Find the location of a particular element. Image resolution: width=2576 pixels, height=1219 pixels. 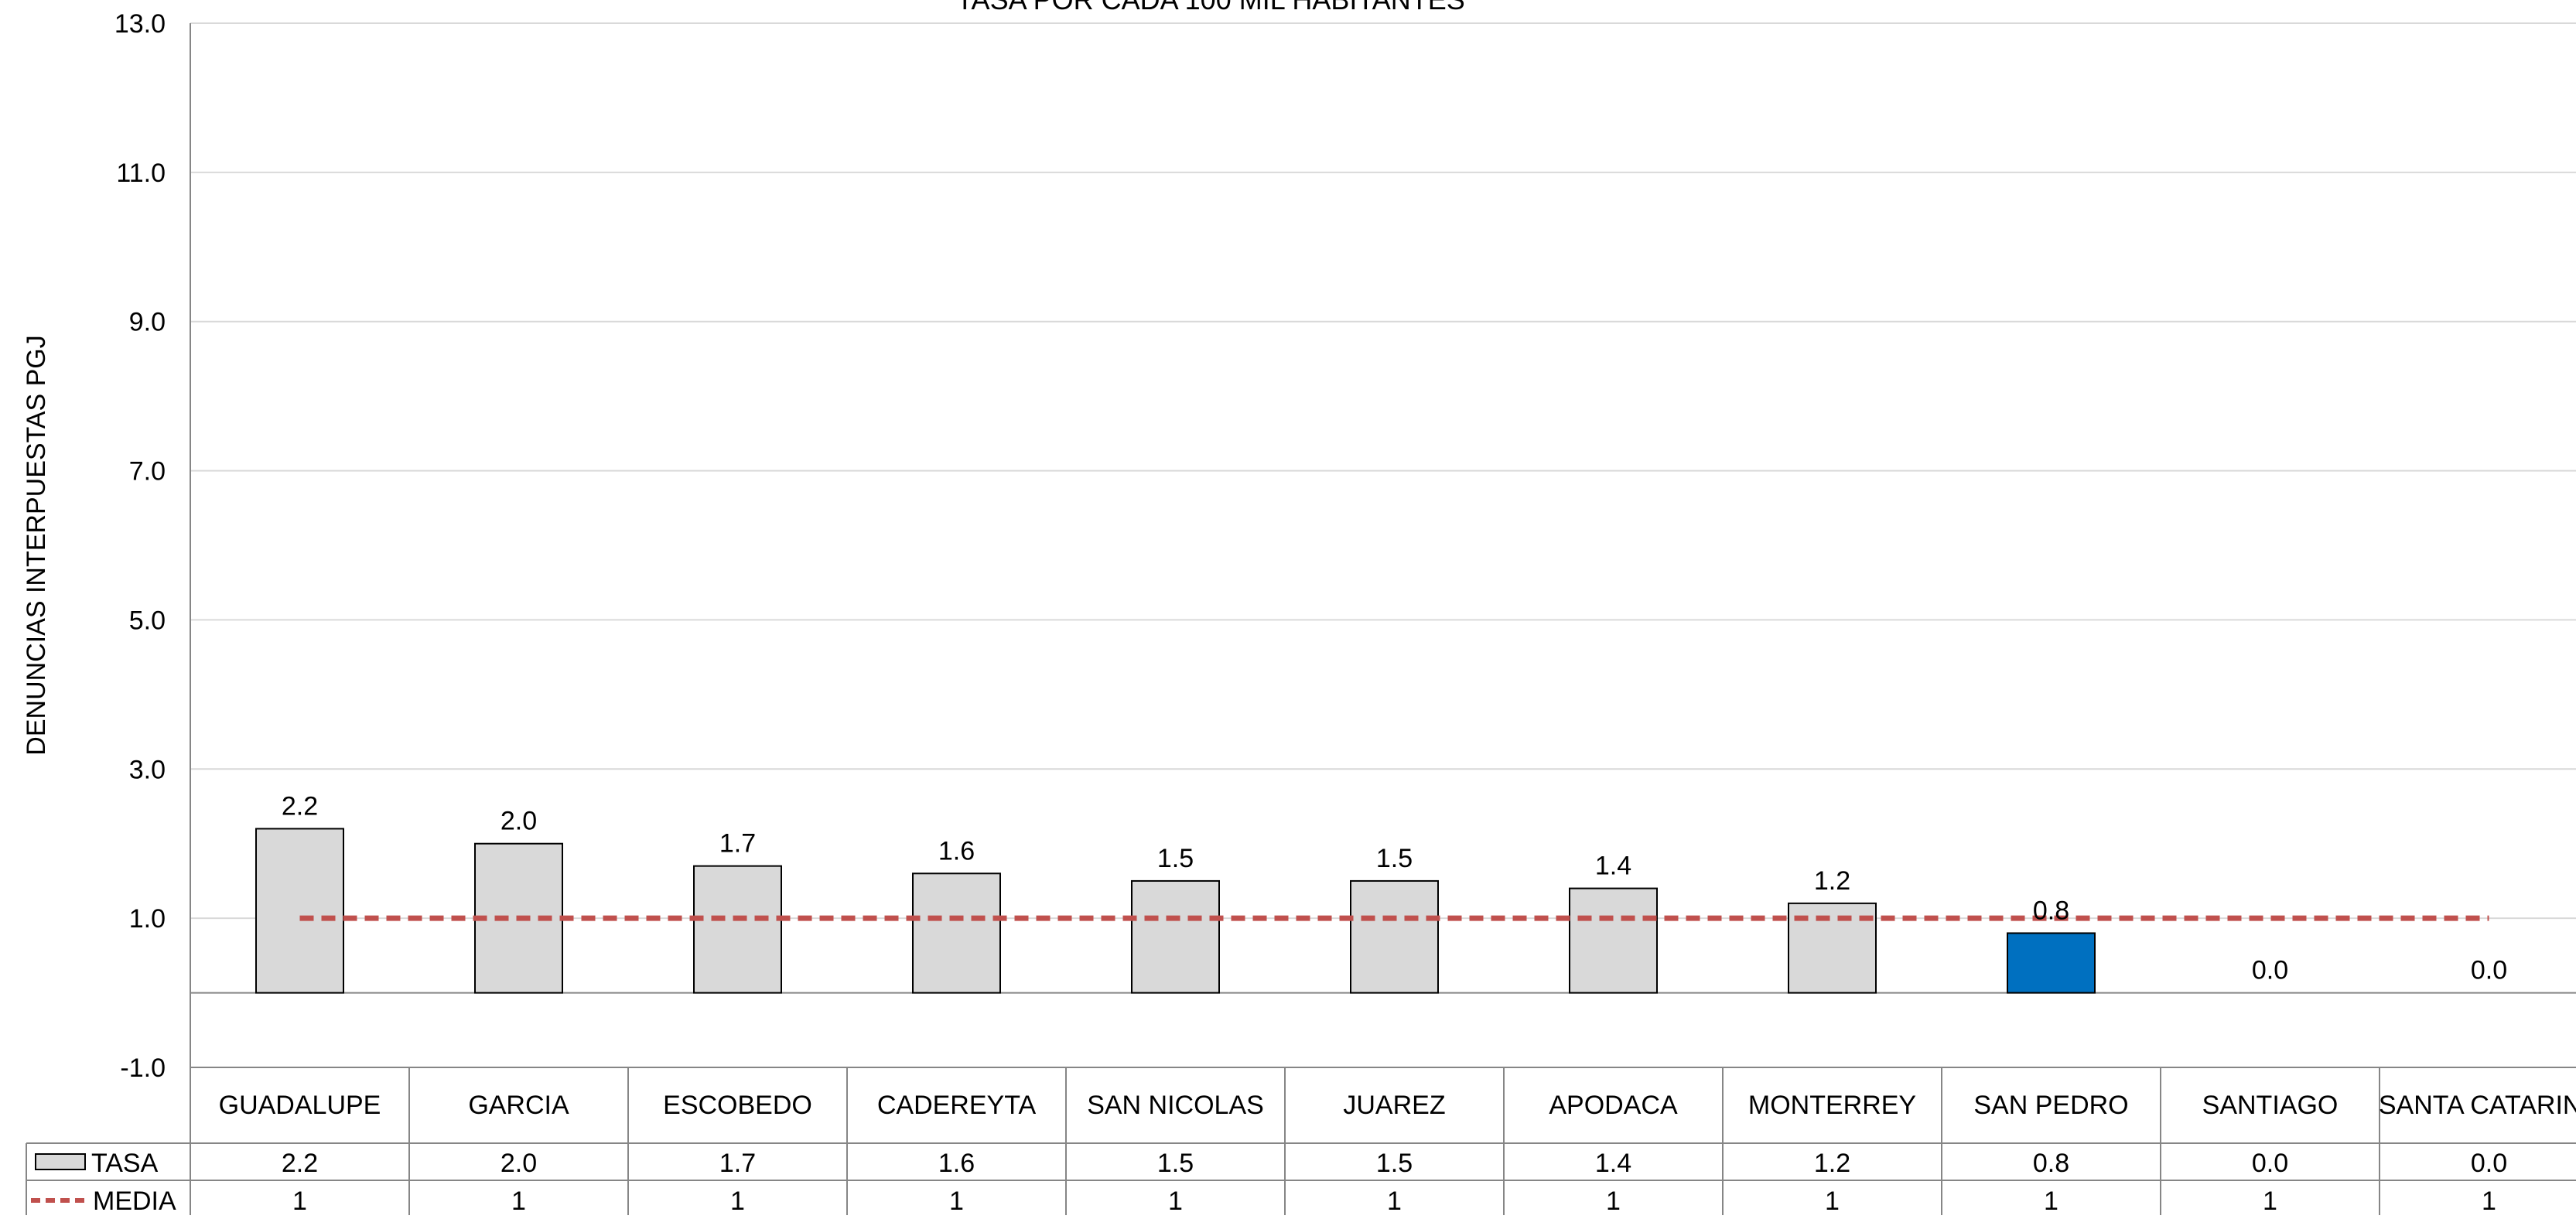

y-tick-label: 3.0 is located at coordinates (147, 770).